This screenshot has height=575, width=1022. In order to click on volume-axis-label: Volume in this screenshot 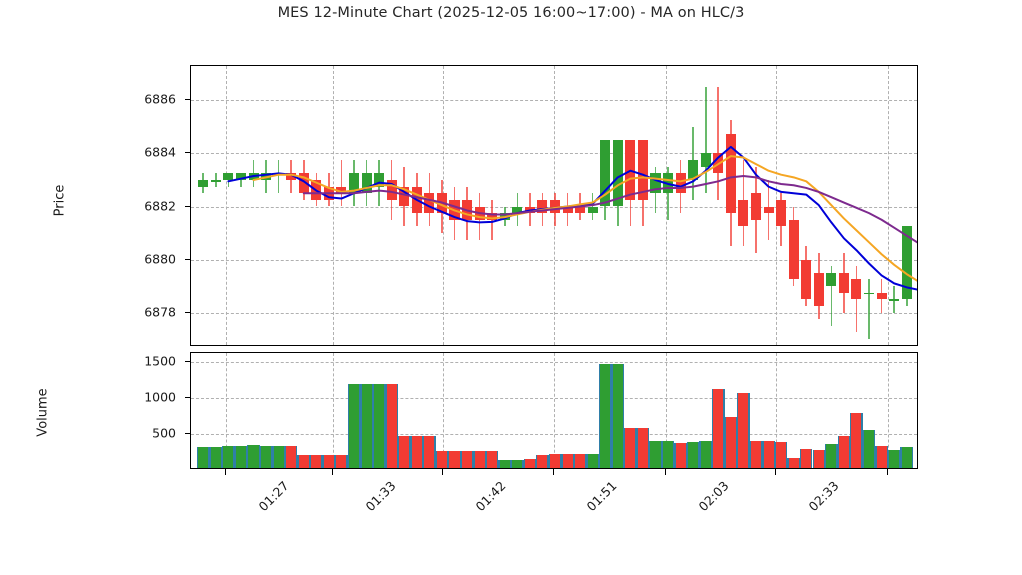, I will do `click(43, 412)`.